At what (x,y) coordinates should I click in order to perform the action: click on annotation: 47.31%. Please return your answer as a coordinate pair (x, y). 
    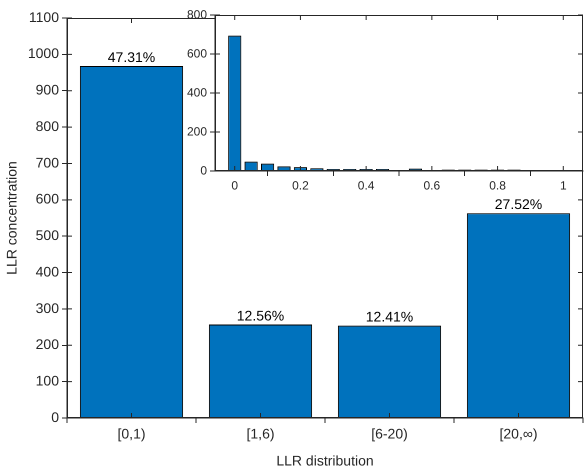
    Looking at the image, I should click on (132, 56).